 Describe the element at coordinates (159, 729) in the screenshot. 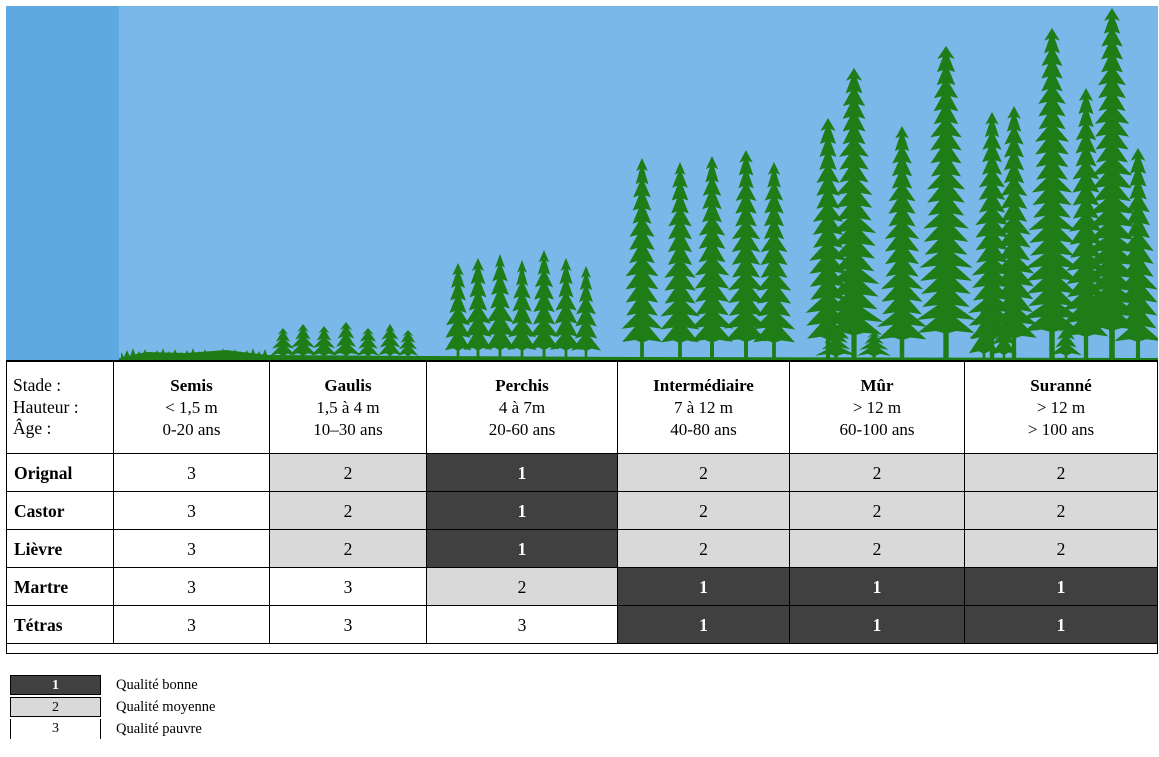

I see `legend-label-poor: Qualité pauvre` at that location.